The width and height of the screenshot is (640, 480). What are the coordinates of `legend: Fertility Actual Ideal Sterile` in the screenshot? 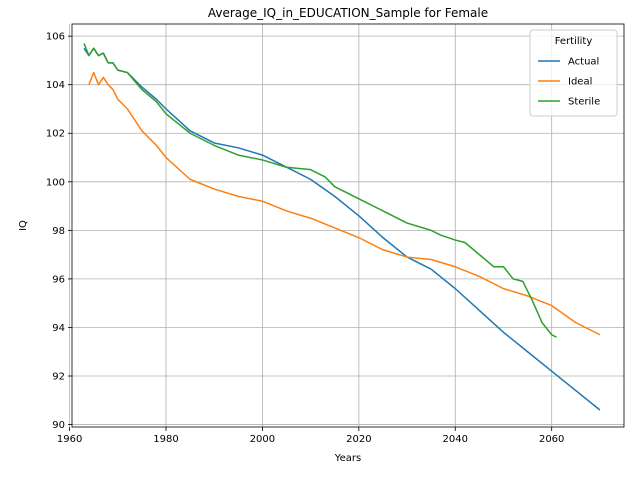 It's located at (573, 73).